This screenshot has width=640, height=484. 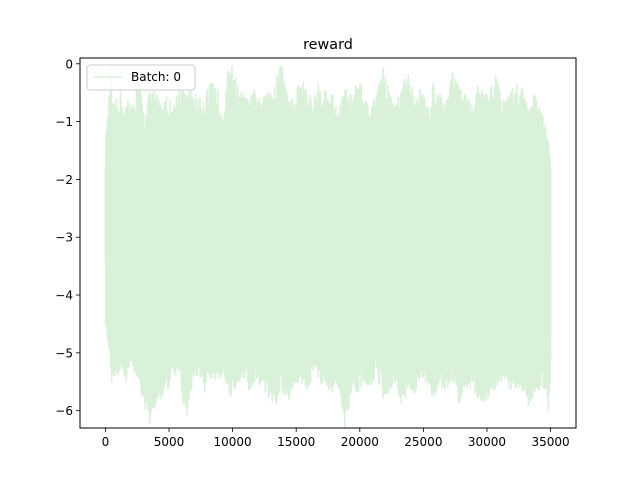 I want to click on x-tick-label: 30000, so click(x=487, y=442).